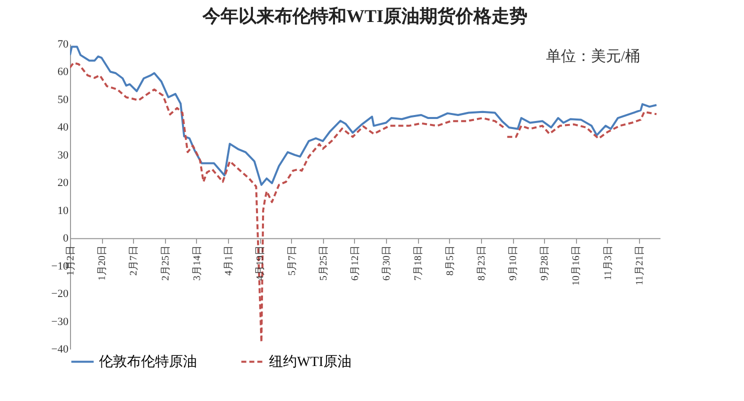 This screenshot has height=401, width=744. I want to click on y-tick-label: −20, so click(60, 294).